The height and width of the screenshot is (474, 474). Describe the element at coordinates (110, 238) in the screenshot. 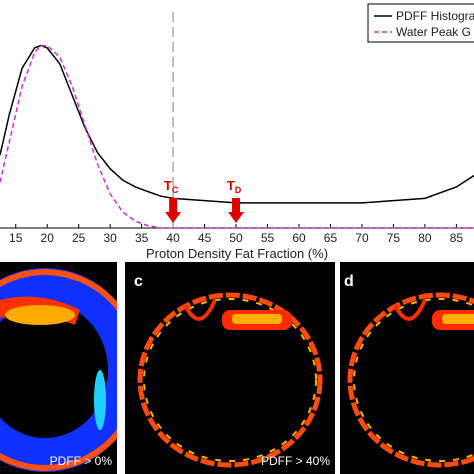

I see `x-tick-label: 30` at that location.